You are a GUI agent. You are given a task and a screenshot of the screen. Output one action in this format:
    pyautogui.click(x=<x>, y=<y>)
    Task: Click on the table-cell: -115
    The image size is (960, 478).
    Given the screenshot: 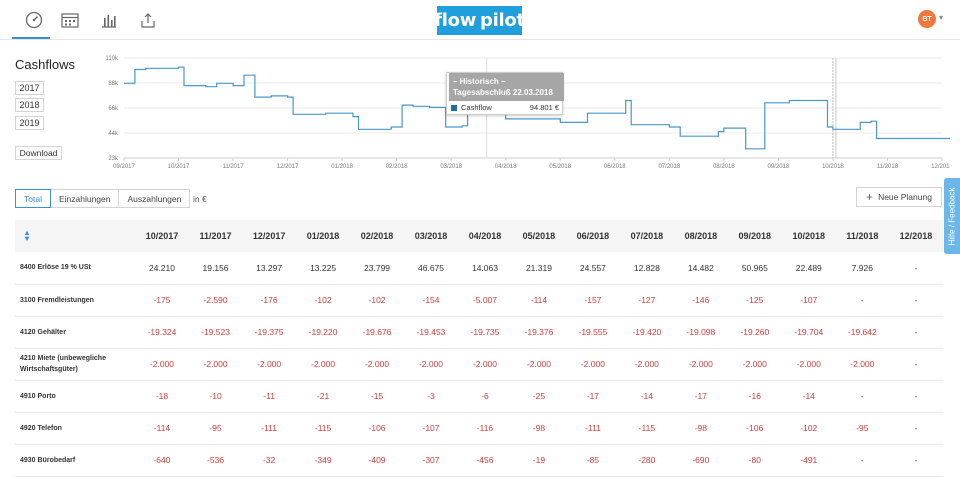 What is the action you would take?
    pyautogui.click(x=323, y=428)
    